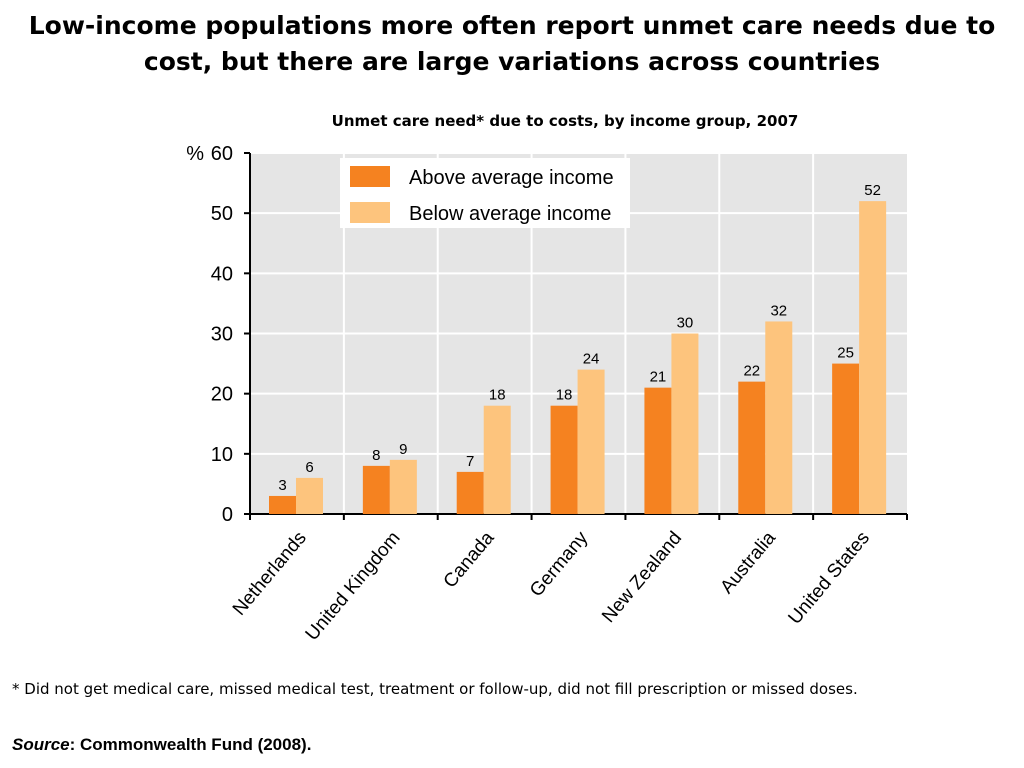 The image size is (1024, 768). Describe the element at coordinates (222, 455) in the screenshot. I see `y-tick-label: 10` at that location.